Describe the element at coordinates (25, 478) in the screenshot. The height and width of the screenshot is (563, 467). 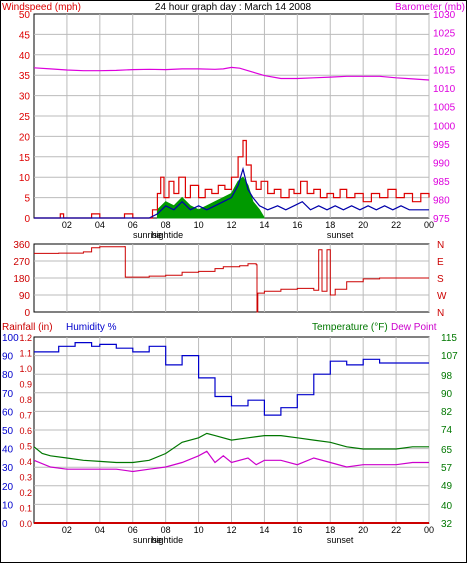
I see `rain-tick: 0.3` at that location.